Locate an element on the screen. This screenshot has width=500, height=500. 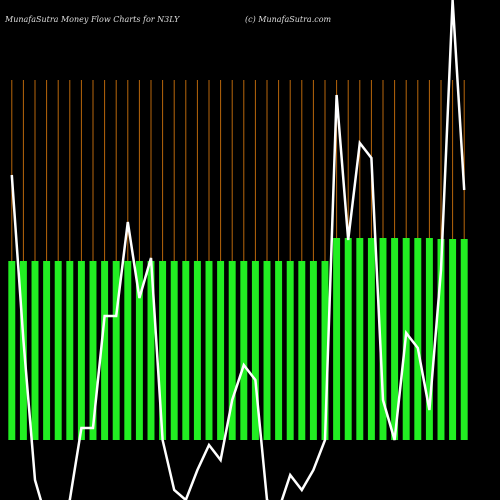
chart-subtitle: (c) MunafaSutra.com is located at coordinates (288, 19).